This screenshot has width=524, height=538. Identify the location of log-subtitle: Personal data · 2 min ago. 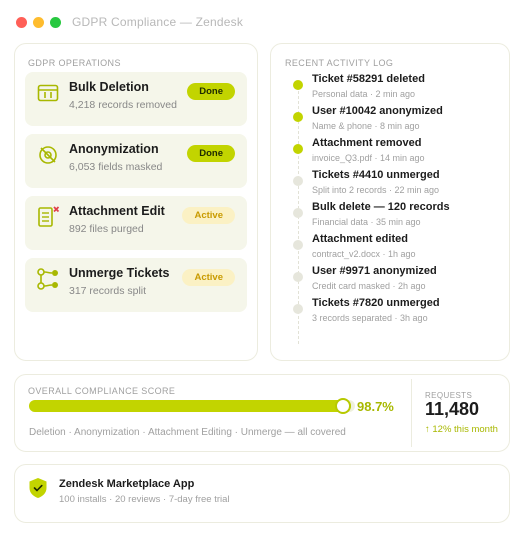
(364, 94).